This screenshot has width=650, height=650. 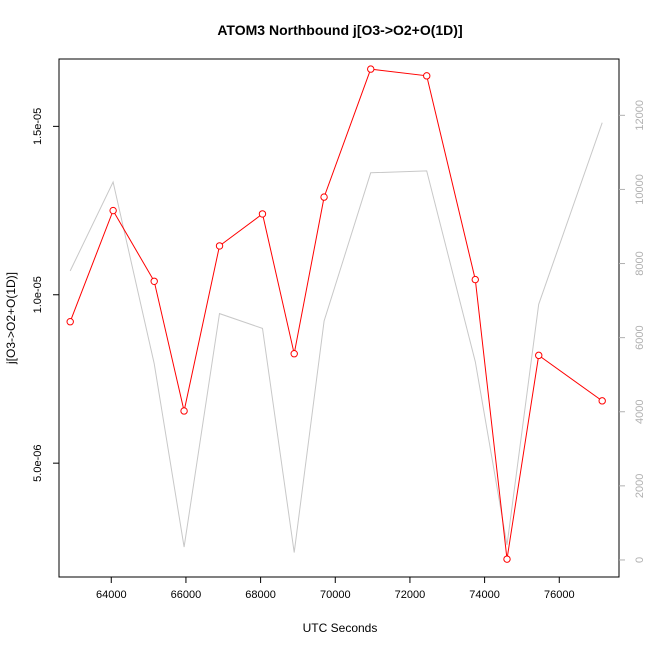 I want to click on y2-tick-label: 0, so click(x=640, y=560).